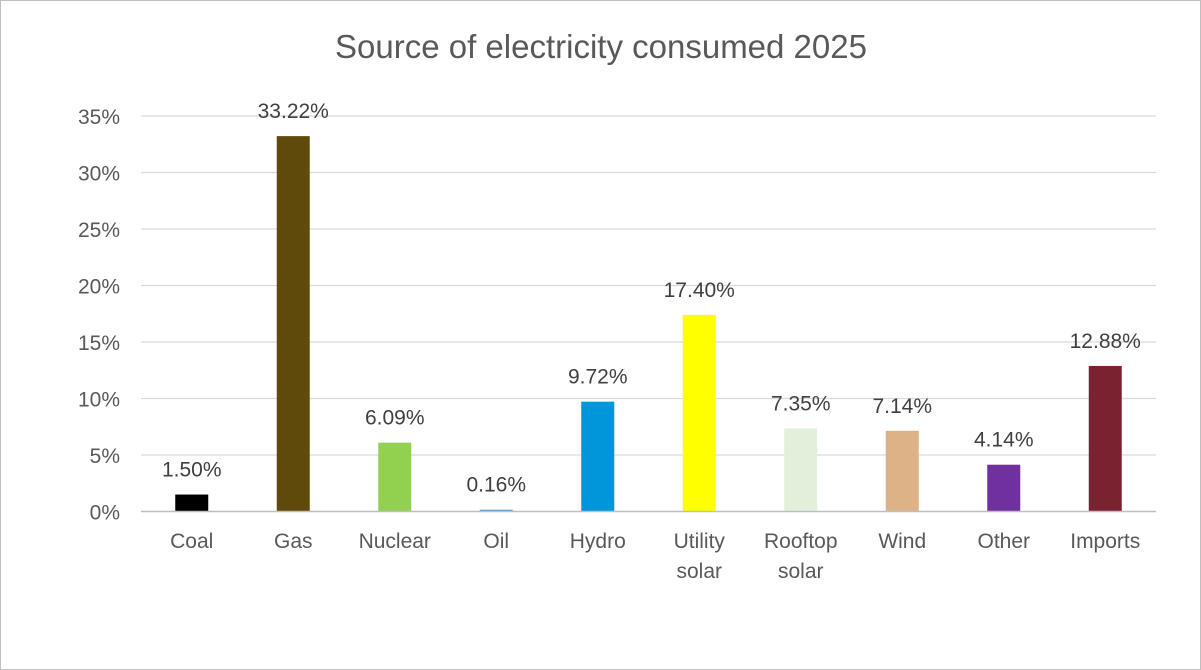 This screenshot has height=670, width=1201. Describe the element at coordinates (99, 174) in the screenshot. I see `y-tick-label: 30%` at that location.